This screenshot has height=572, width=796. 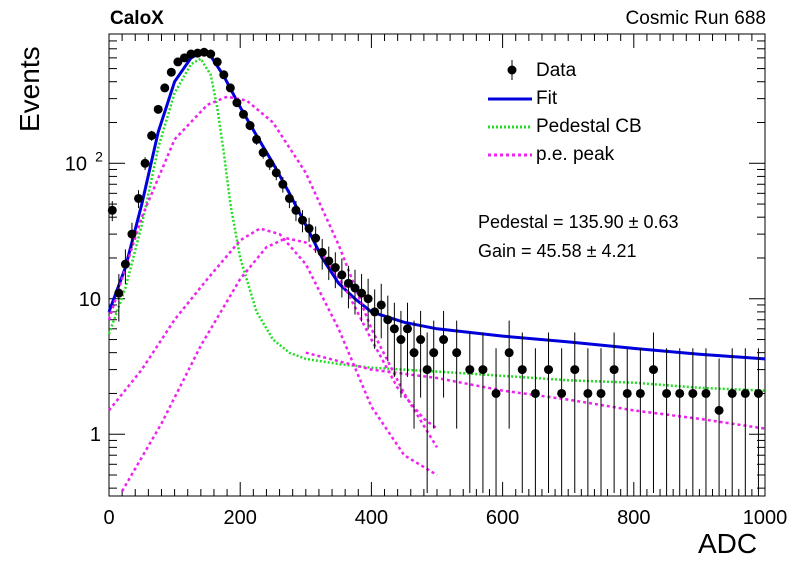 What do you see at coordinates (510, 99) in the screenshot?
I see `line-swatch-icon` at bounding box center [510, 99].